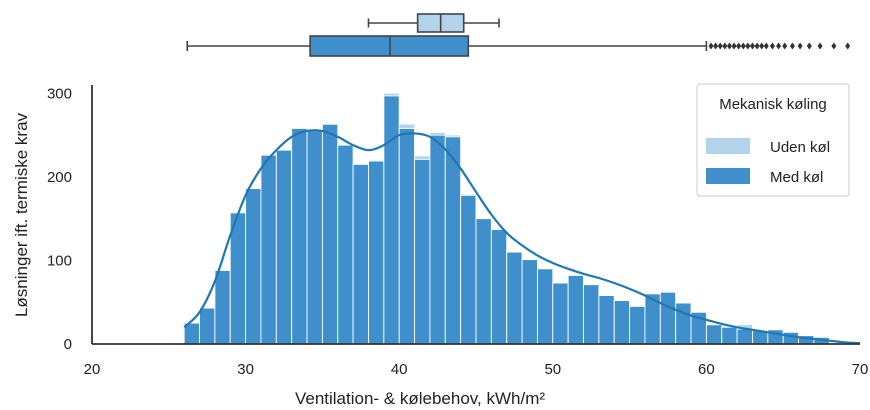  What do you see at coordinates (773, 104) in the screenshot?
I see `legend-title: Mekanisk køling` at bounding box center [773, 104].